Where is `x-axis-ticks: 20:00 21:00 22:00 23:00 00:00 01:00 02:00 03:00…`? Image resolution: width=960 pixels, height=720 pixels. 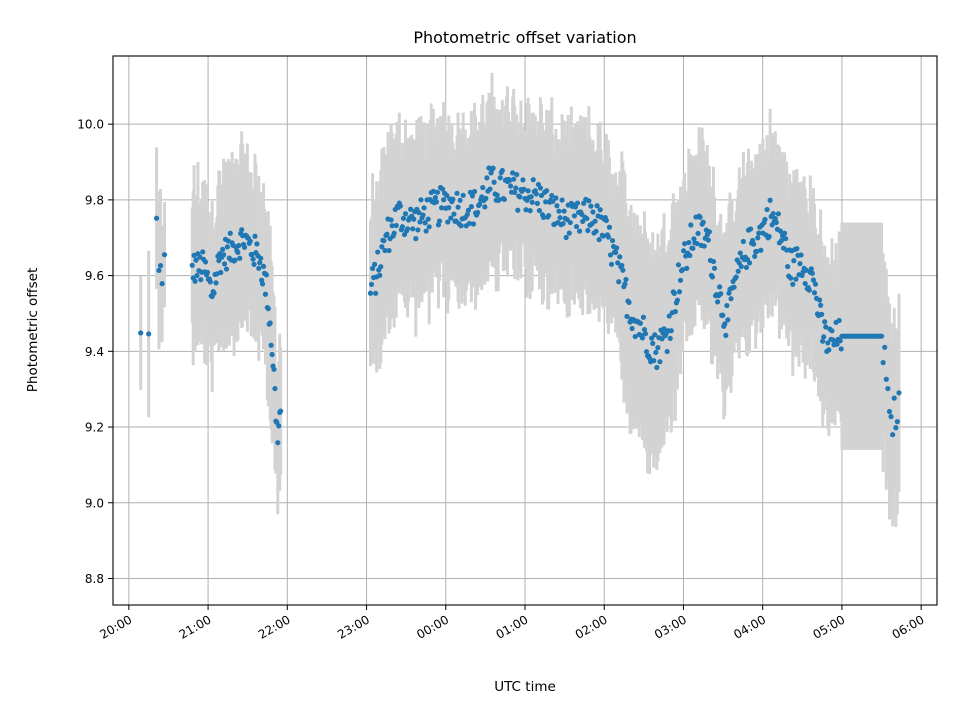
x-axis-ticks: 20:00 21:00 22:00 23:00 00:00 01:00 02:00 03:00… is located at coordinates (512, 623).